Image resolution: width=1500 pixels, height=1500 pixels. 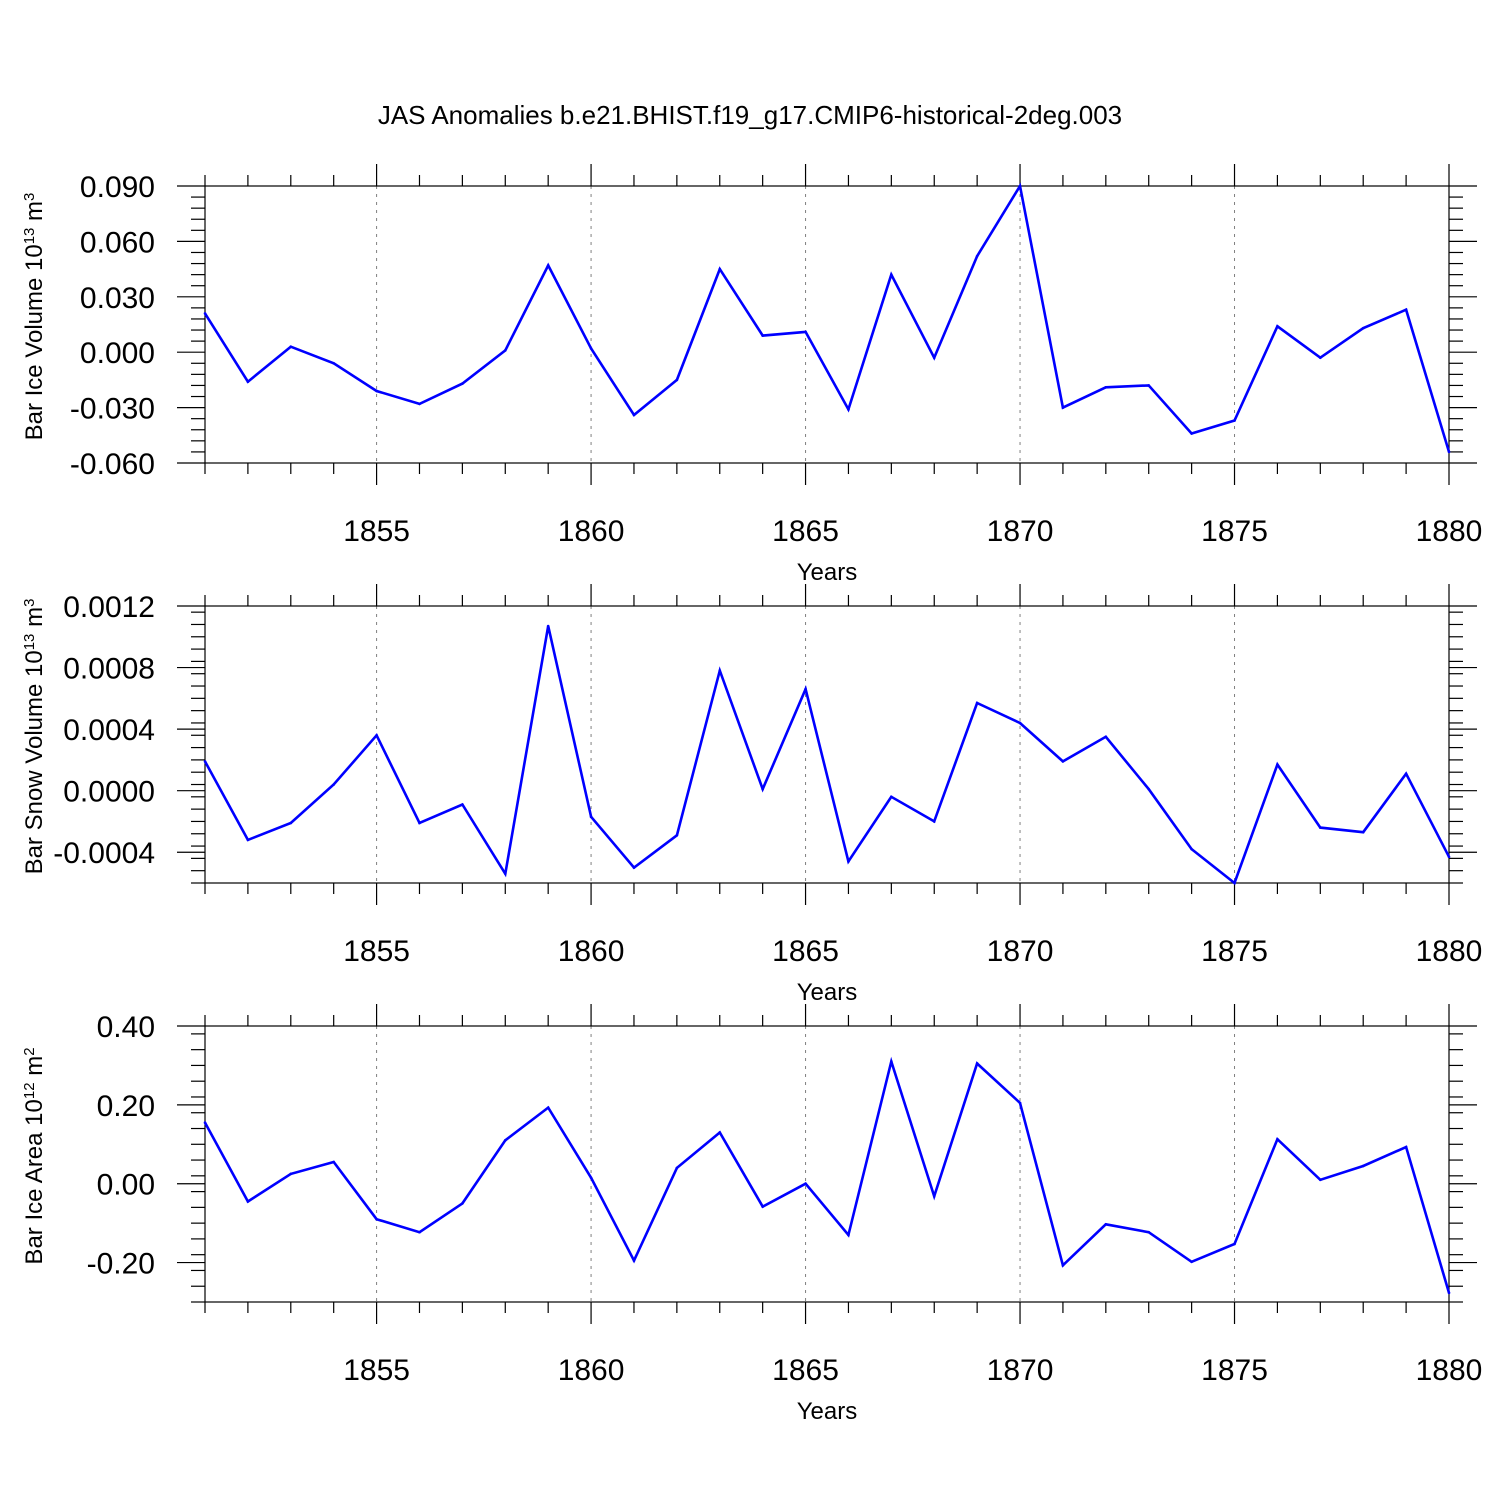 What do you see at coordinates (121, 1264) in the screenshot?
I see `y-tick-label: -0.20` at bounding box center [121, 1264].